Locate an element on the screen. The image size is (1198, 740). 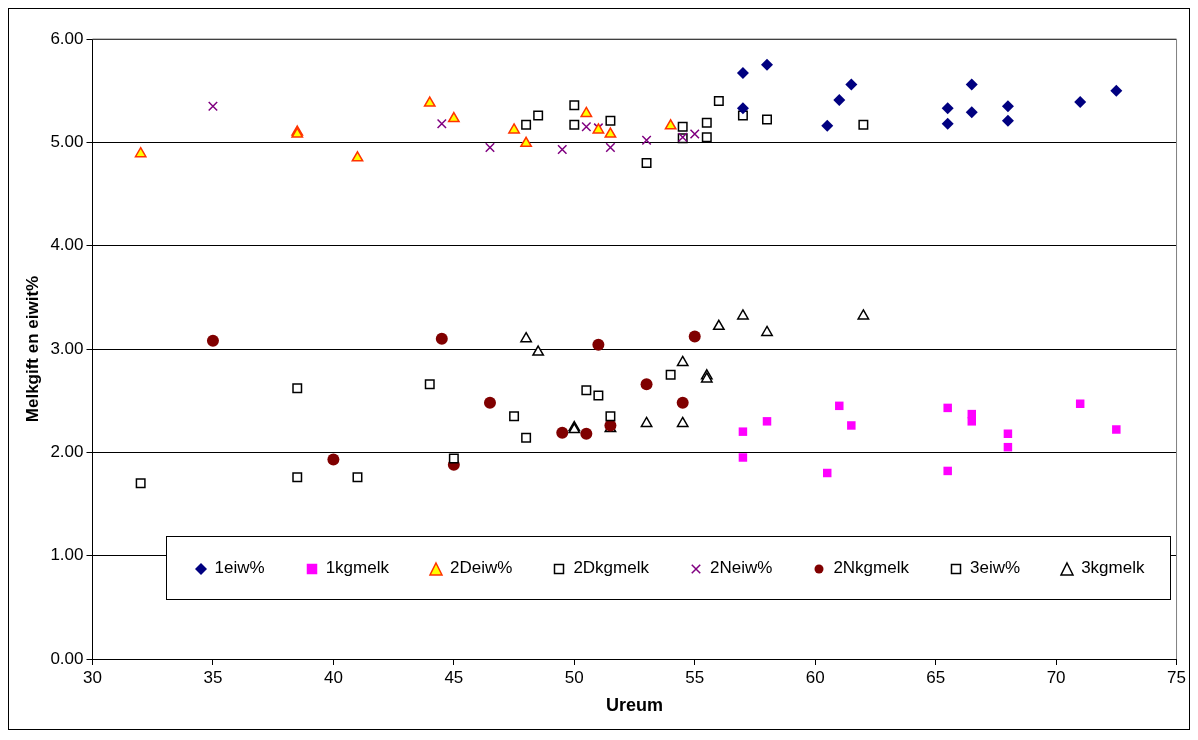
legend-label: 2Deiw% is located at coordinates (481, 567).